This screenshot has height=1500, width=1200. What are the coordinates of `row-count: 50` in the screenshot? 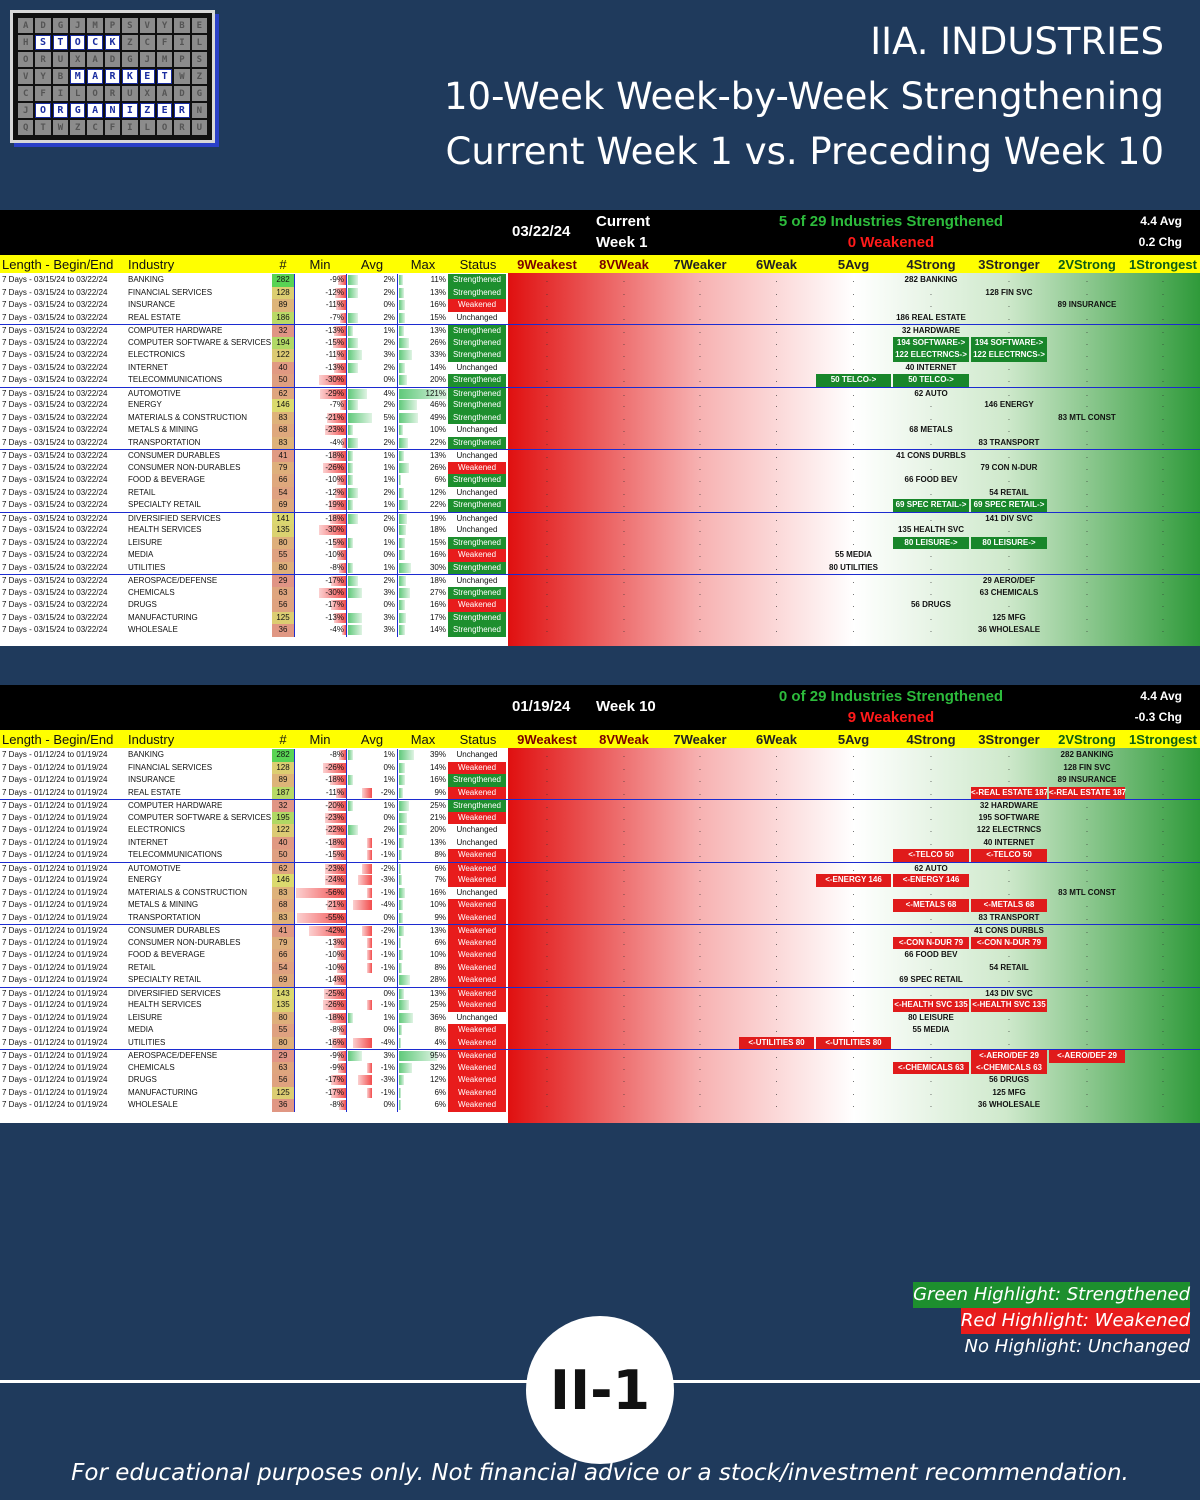 It's located at (283, 380).